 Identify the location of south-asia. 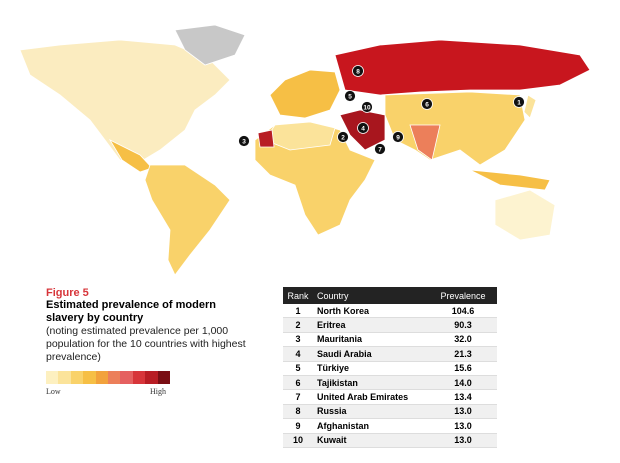
(425, 142).